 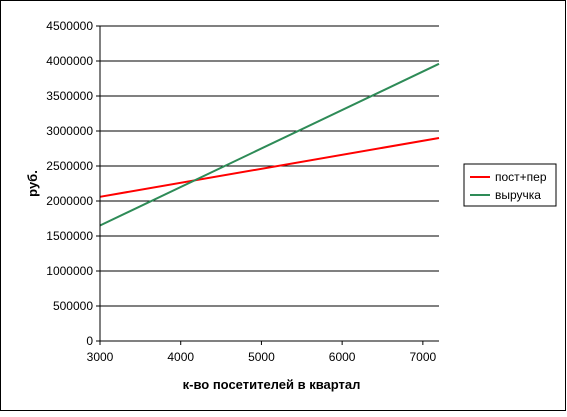 What do you see at coordinates (180, 357) in the screenshot?
I see `x-tick-label: 4000` at bounding box center [180, 357].